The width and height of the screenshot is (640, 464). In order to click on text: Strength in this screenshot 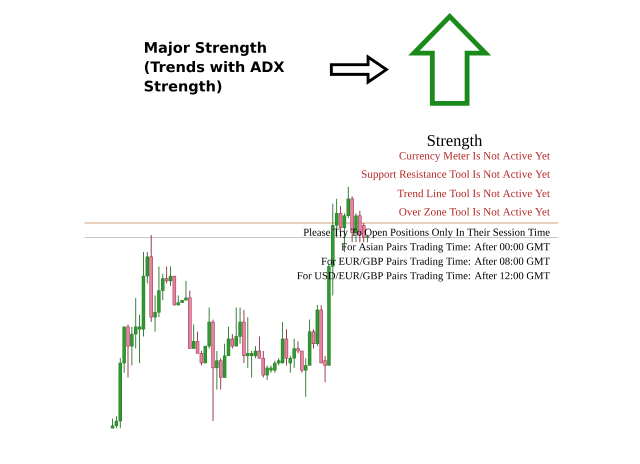, I will do `click(455, 142)`.